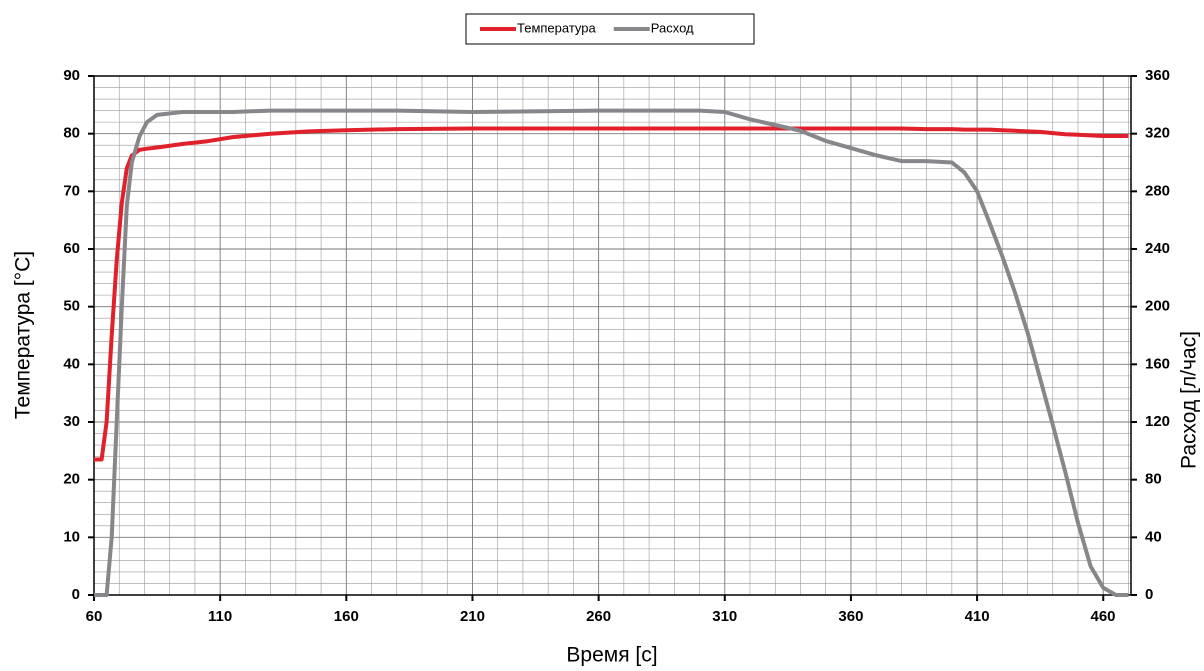  I want to click on y2-tick-label: 280, so click(1157, 190).